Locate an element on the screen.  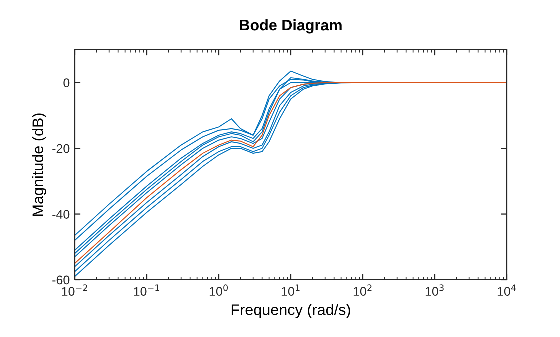
x-tick-label: 10$^{−2}$ is located at coordinates (75, 290).